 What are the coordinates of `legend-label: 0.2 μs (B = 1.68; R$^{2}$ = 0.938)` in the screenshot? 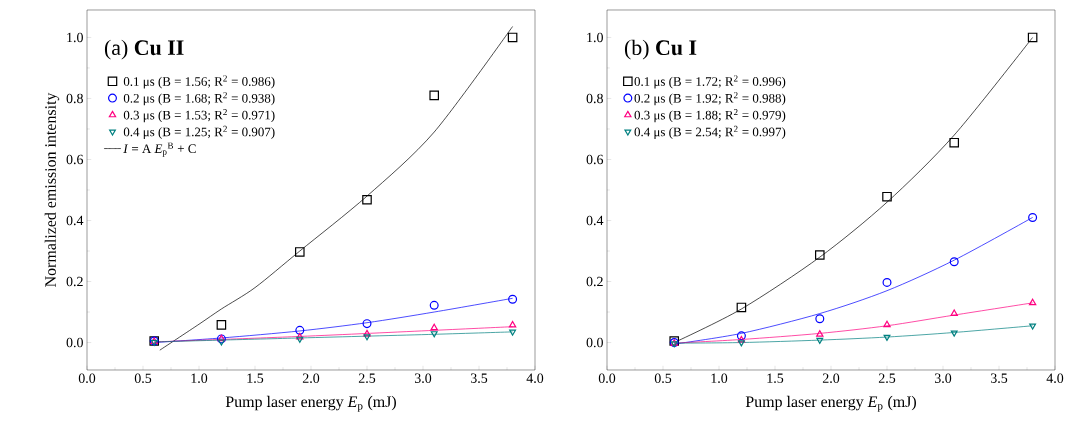 It's located at (199, 99).